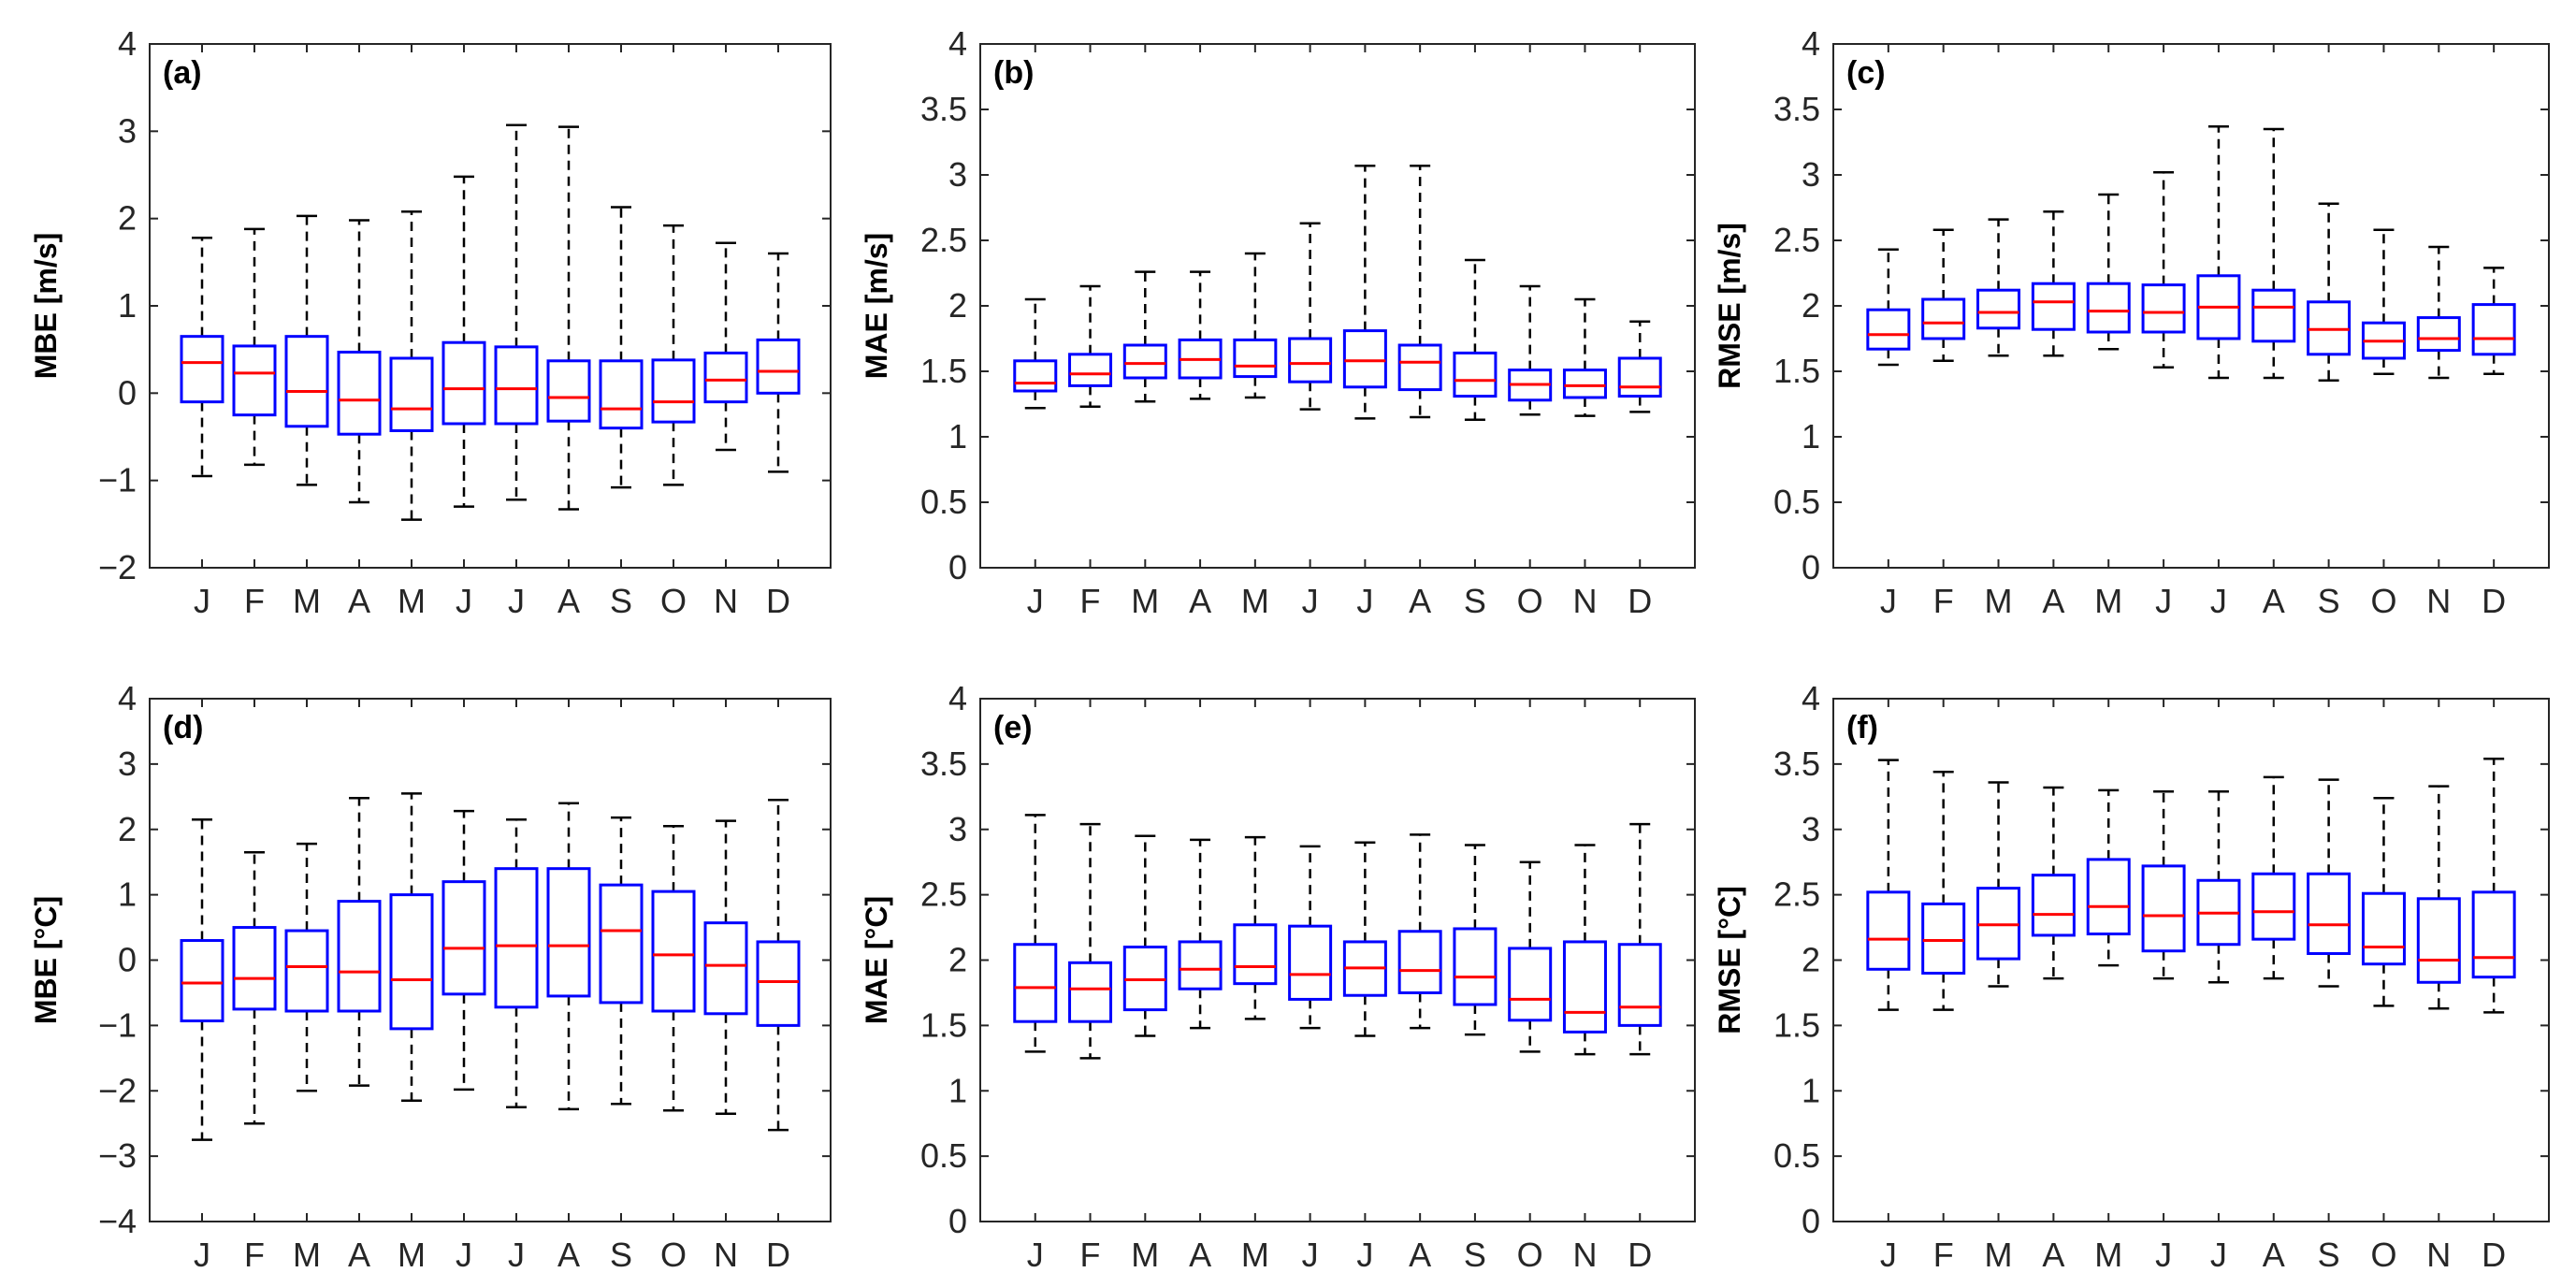 The width and height of the screenshot is (2576, 1287). Describe the element at coordinates (117, 1090) in the screenshot. I see `y-tick-label: −2` at that location.